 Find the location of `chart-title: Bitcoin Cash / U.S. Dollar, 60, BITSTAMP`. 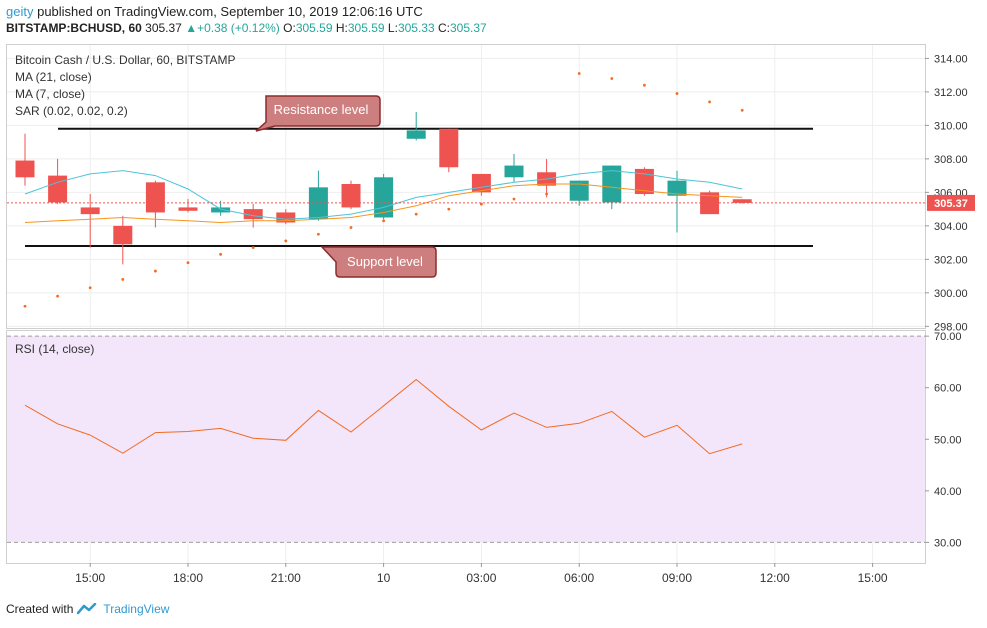

chart-title: Bitcoin Cash / U.S. Dollar, 60, BITSTAMP is located at coordinates (125, 60).